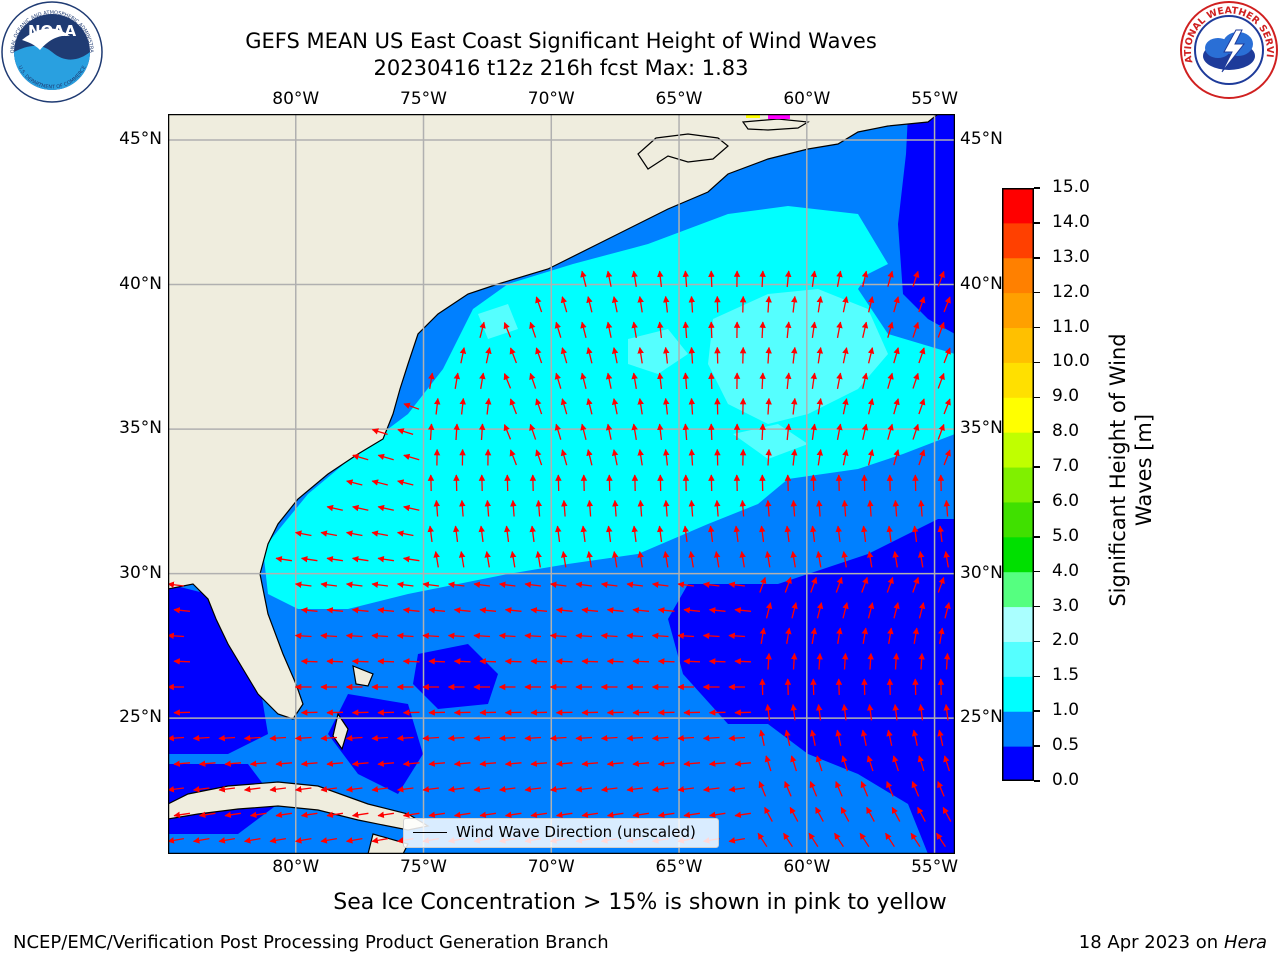 The image size is (1280, 960). What do you see at coordinates (1066, 431) in the screenshot?
I see `colorbar-tick-label: 8.0` at bounding box center [1066, 431].